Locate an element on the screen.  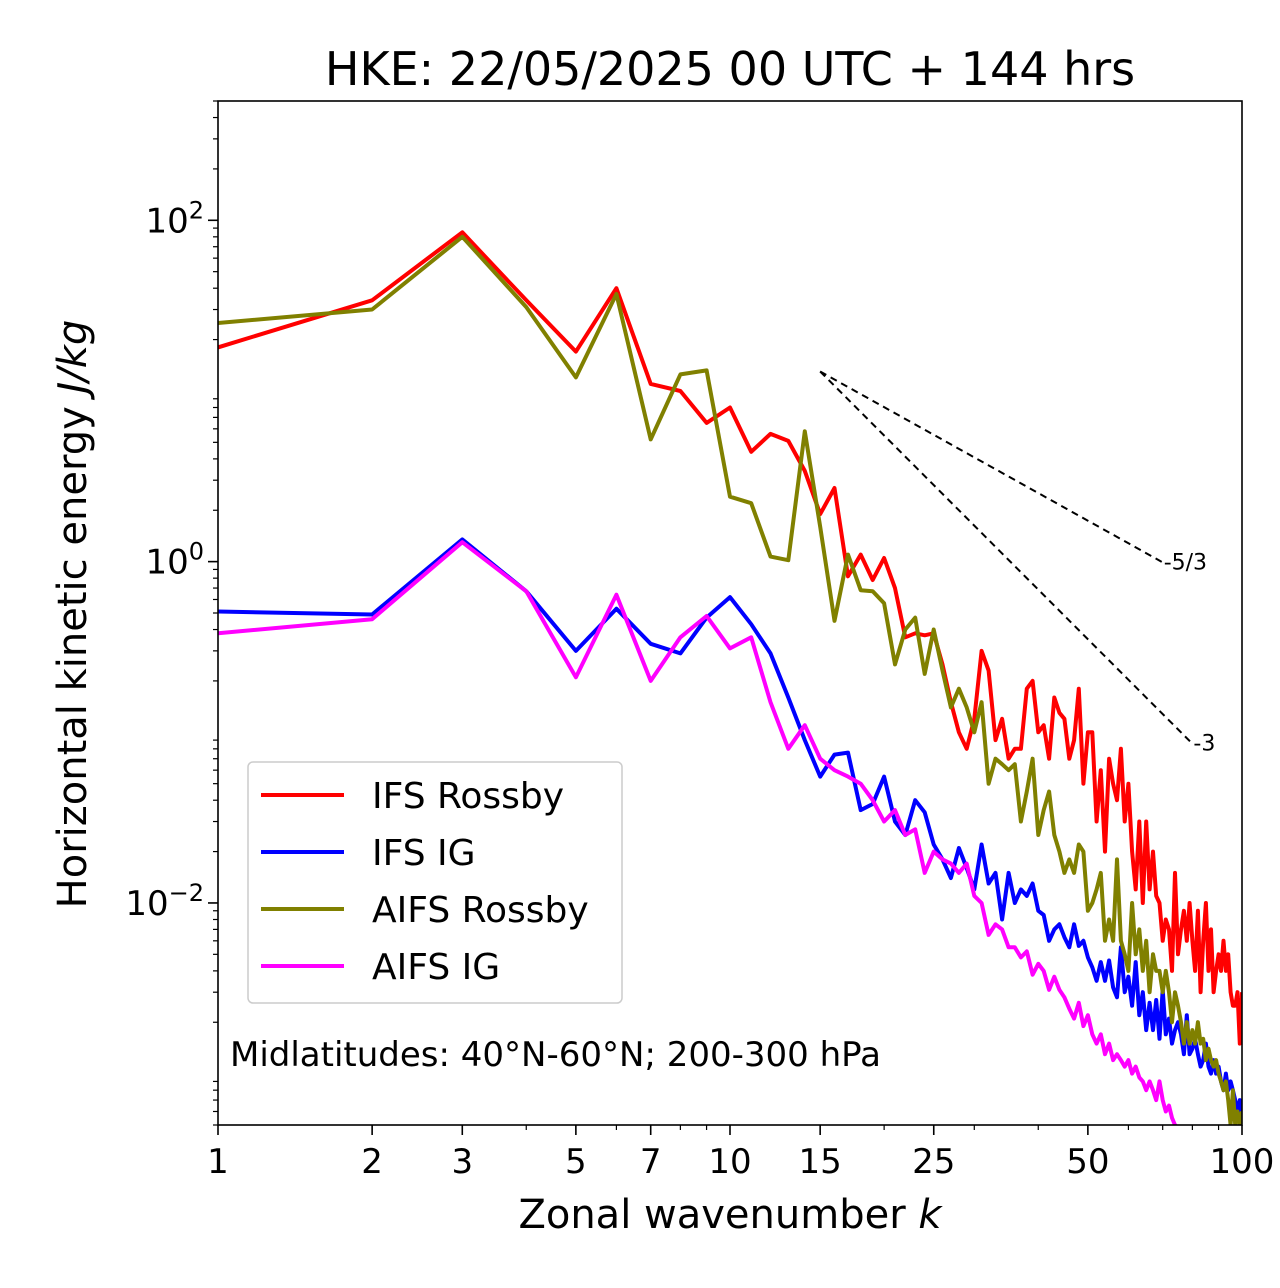
y-tick-label: 10² is located at coordinates (174, 218).